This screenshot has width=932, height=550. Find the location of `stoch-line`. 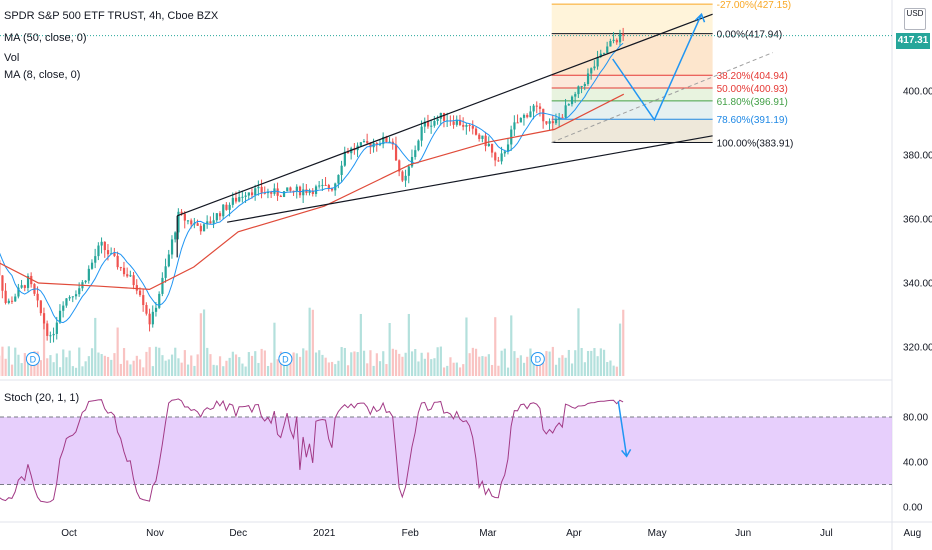

stoch-line is located at coordinates (312, 450).